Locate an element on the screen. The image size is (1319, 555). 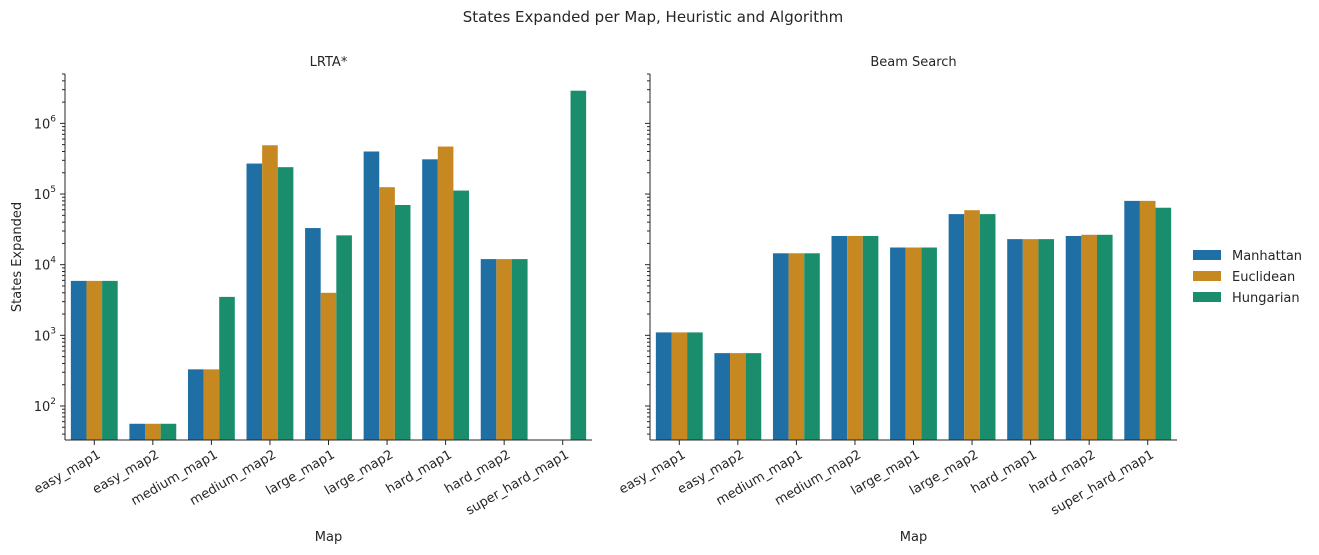
y-tick-label: 10⁵ is located at coordinates (45, 194).